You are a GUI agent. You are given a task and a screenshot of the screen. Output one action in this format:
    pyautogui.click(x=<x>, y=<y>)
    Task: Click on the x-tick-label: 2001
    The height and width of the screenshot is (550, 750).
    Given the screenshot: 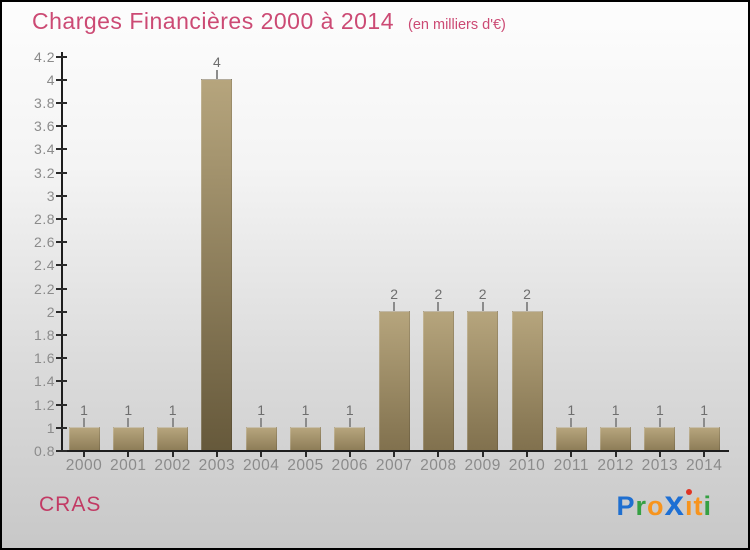 What is the action you would take?
    pyautogui.click(x=128, y=465)
    